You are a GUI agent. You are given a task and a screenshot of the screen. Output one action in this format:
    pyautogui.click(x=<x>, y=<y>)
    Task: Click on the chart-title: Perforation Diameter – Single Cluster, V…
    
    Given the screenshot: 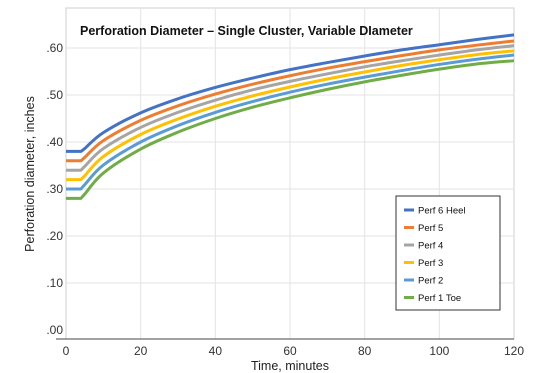 What is the action you would take?
    pyautogui.click(x=246, y=31)
    